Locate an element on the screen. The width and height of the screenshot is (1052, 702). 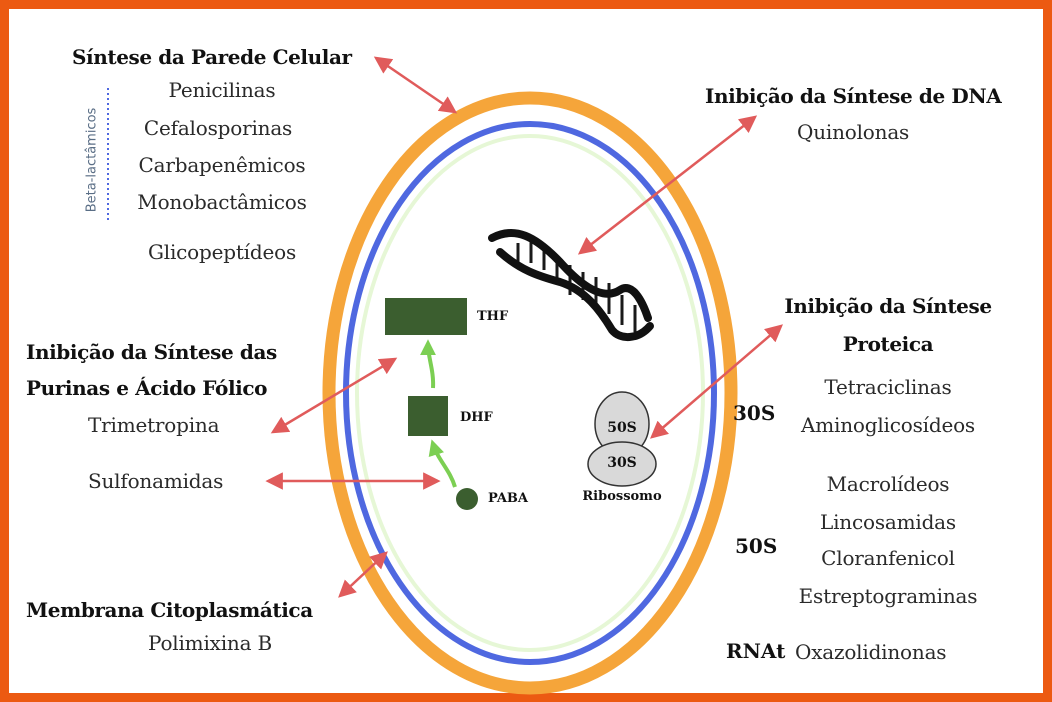
dna-helix-icon is located at coordinates (571, 284).